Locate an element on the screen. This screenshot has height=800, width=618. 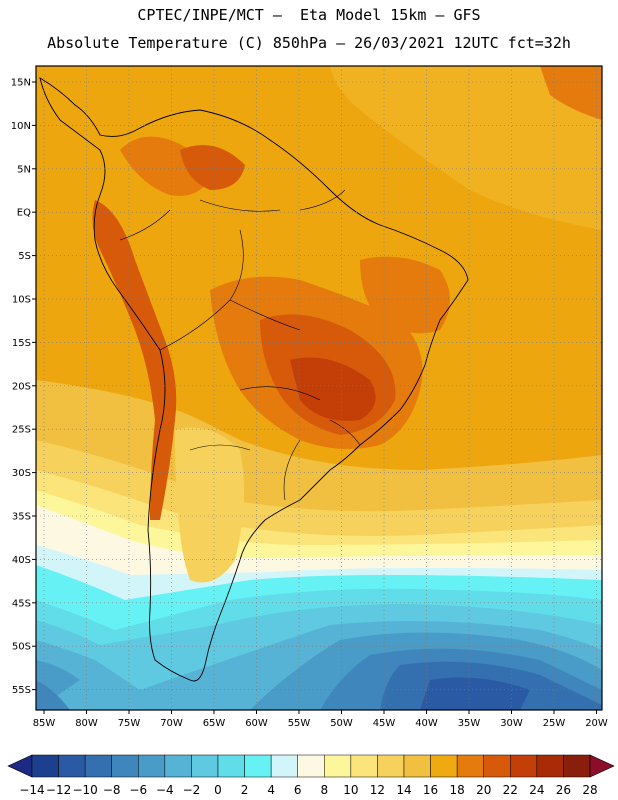
lat-label: 10S is located at coordinates (21, 300).